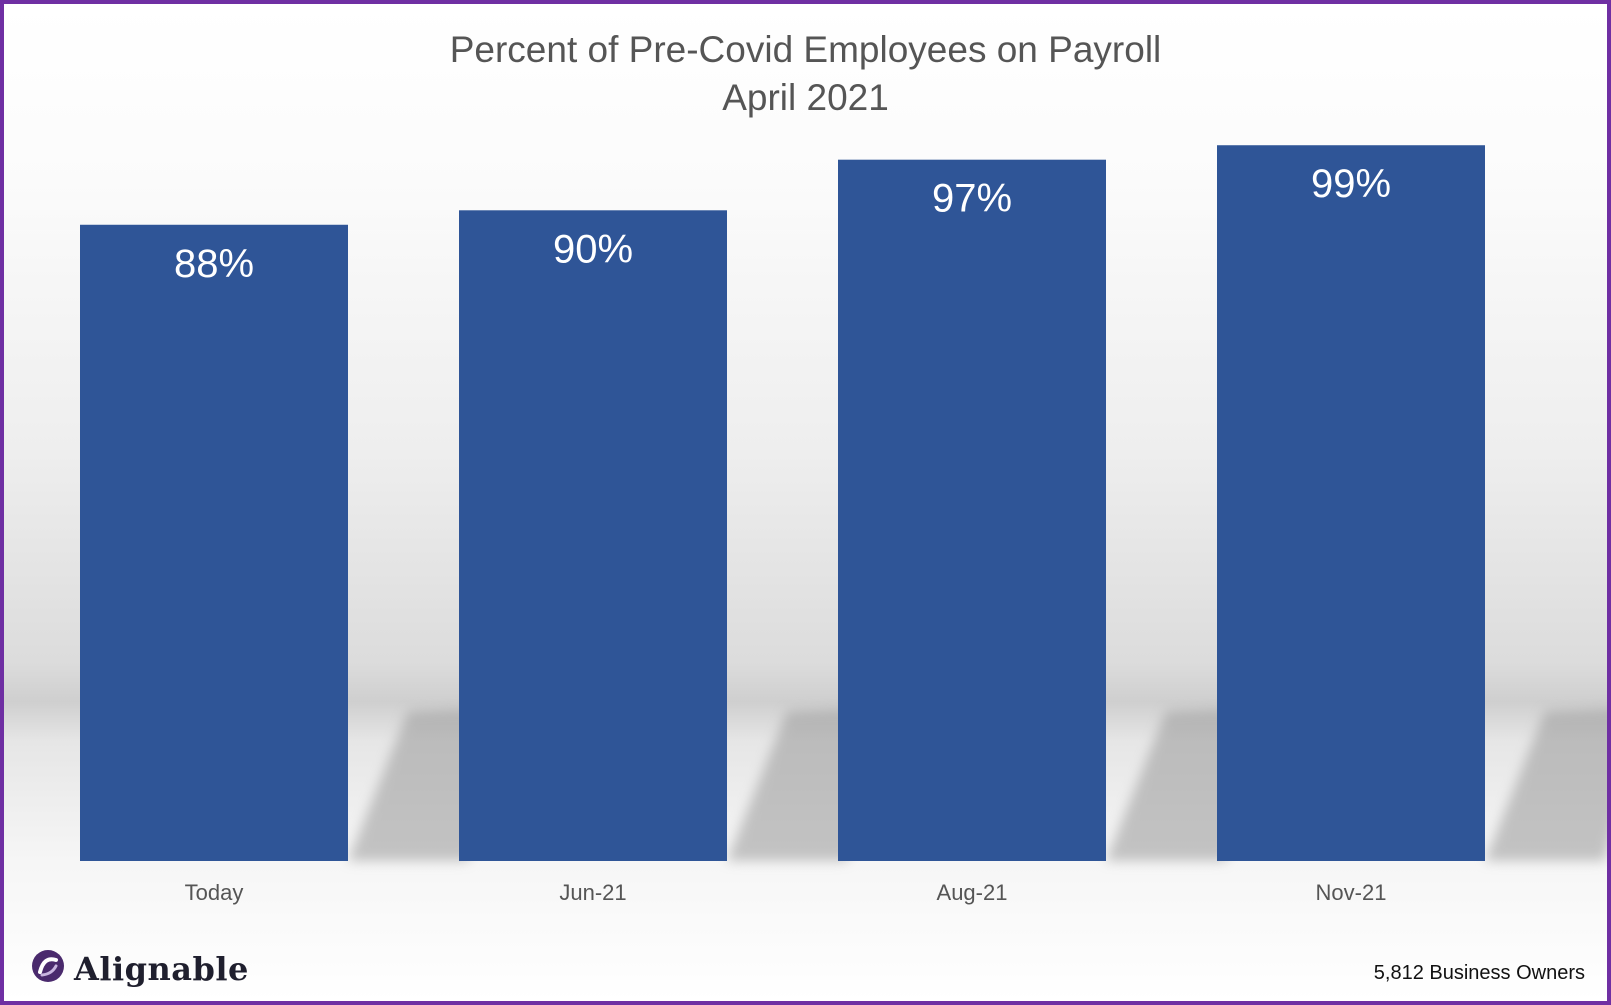 Image resolution: width=1611 pixels, height=1005 pixels. What do you see at coordinates (48, 968) in the screenshot?
I see `alignable-logo-icon` at bounding box center [48, 968].